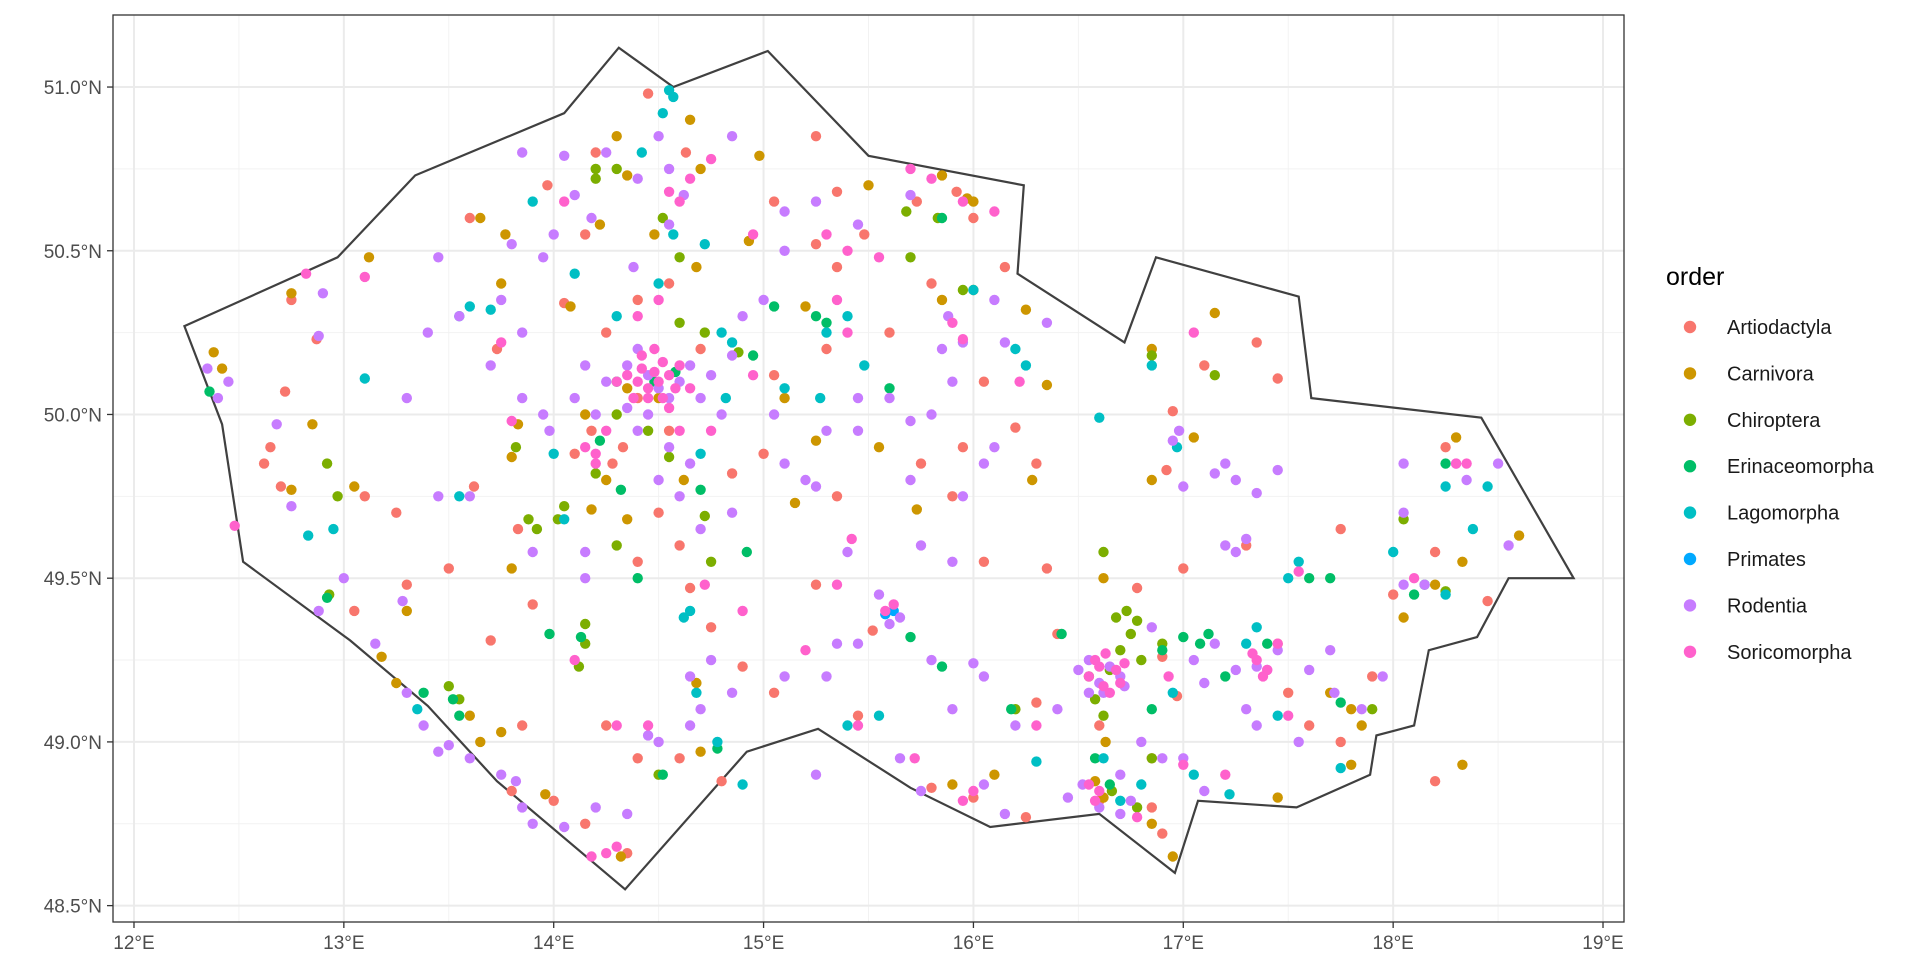 The image size is (1920, 960). What do you see at coordinates (73, 579) in the screenshot?
I see `y-tick-label: 49.5°N` at bounding box center [73, 579].